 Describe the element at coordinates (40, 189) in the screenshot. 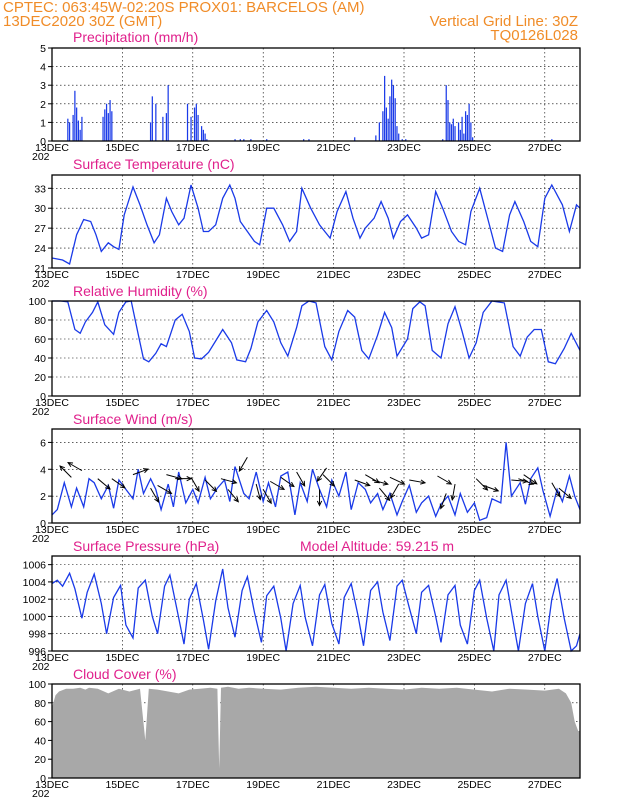

I see `y-tick-label: 33` at that location.